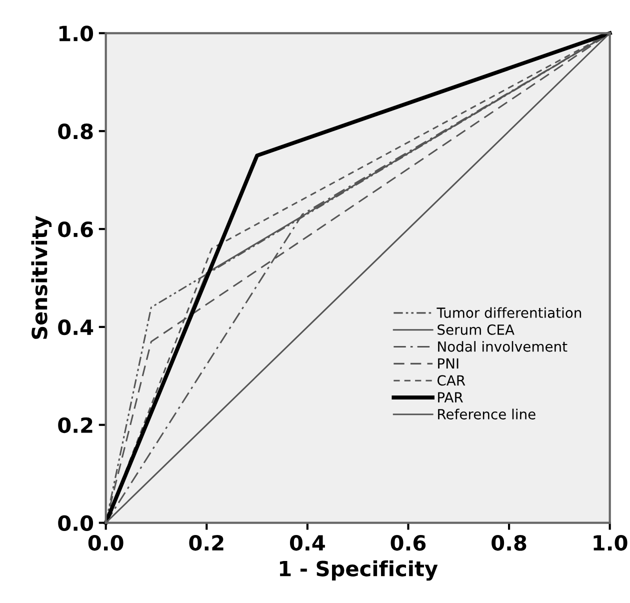 The image size is (630, 603). What do you see at coordinates (487, 414) in the screenshot?
I see `legend-label: Reference line` at bounding box center [487, 414].